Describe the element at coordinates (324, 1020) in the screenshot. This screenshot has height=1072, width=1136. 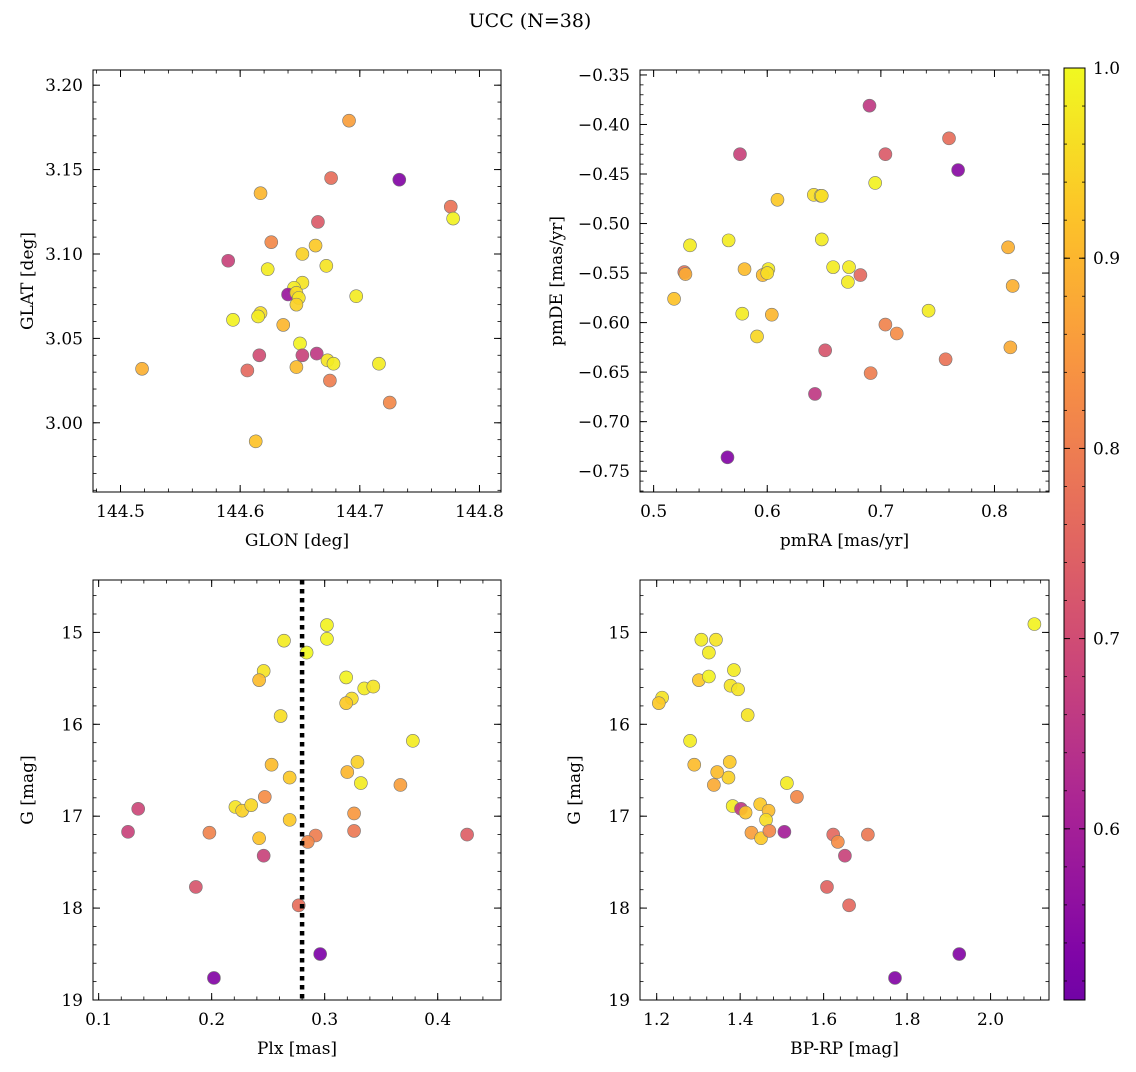
I see `x-tick-label: 0.3` at that location.